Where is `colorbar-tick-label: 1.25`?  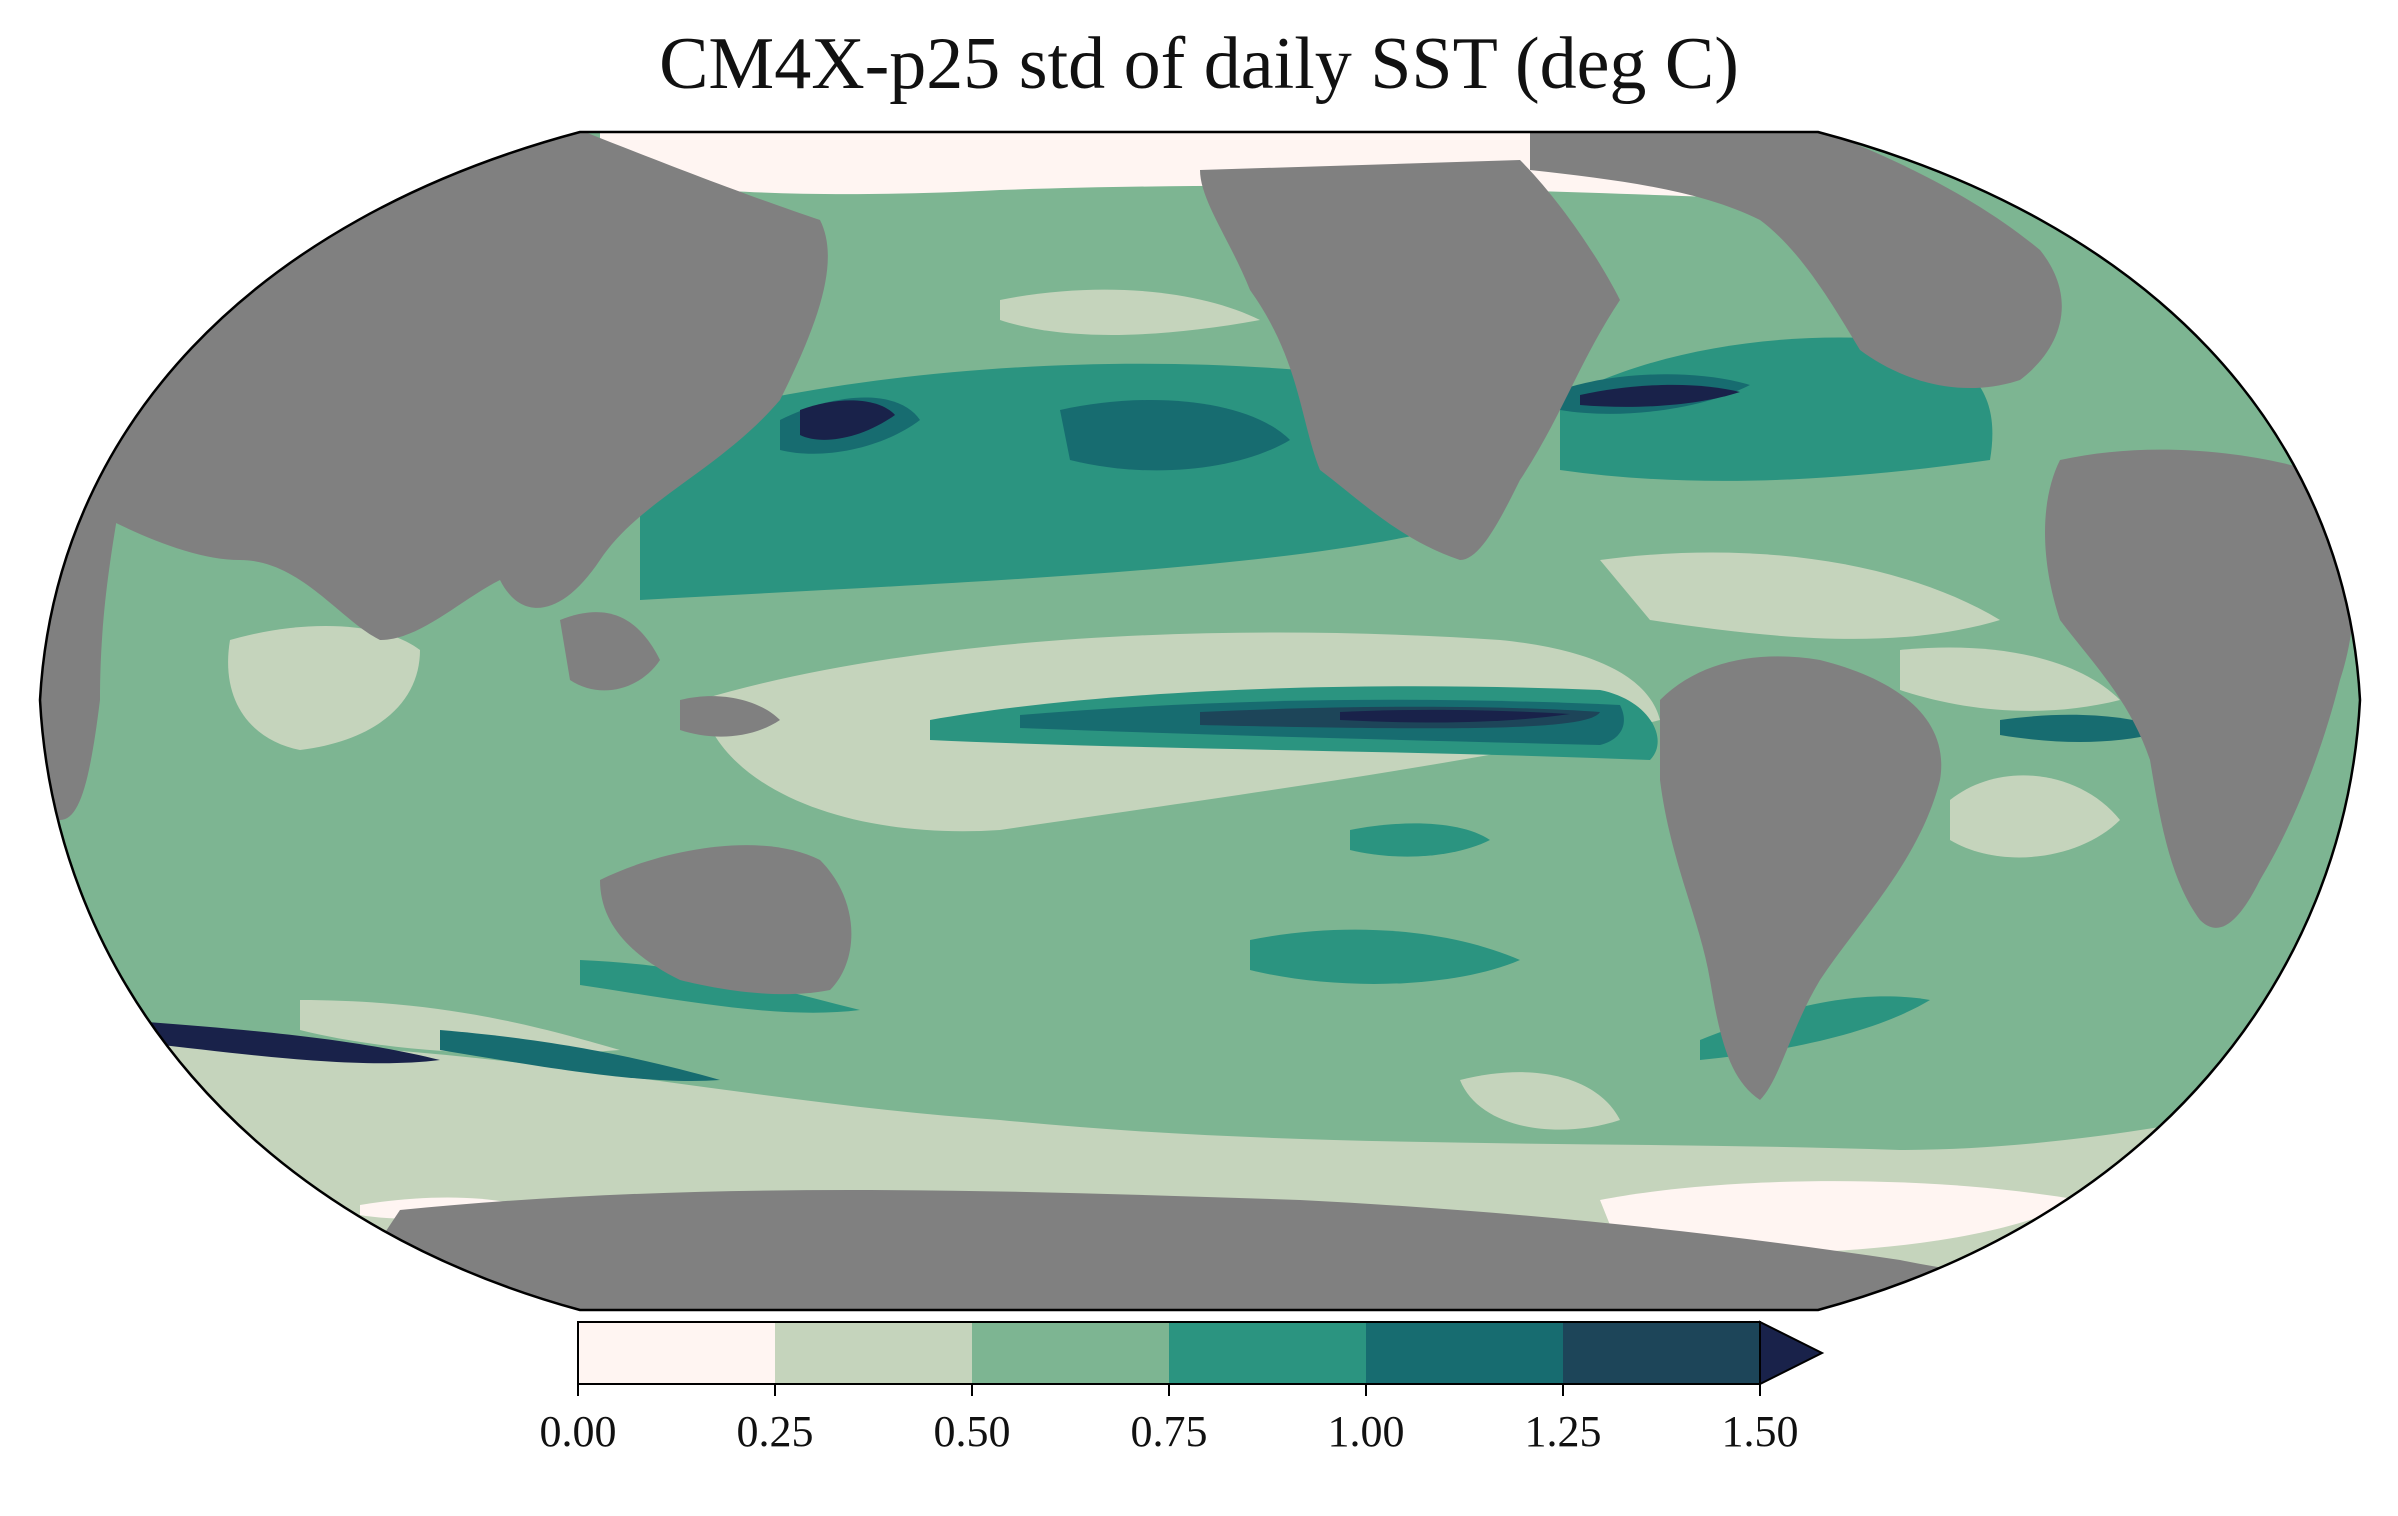
colorbar-tick-label: 1.25 is located at coordinates (1563, 1431).